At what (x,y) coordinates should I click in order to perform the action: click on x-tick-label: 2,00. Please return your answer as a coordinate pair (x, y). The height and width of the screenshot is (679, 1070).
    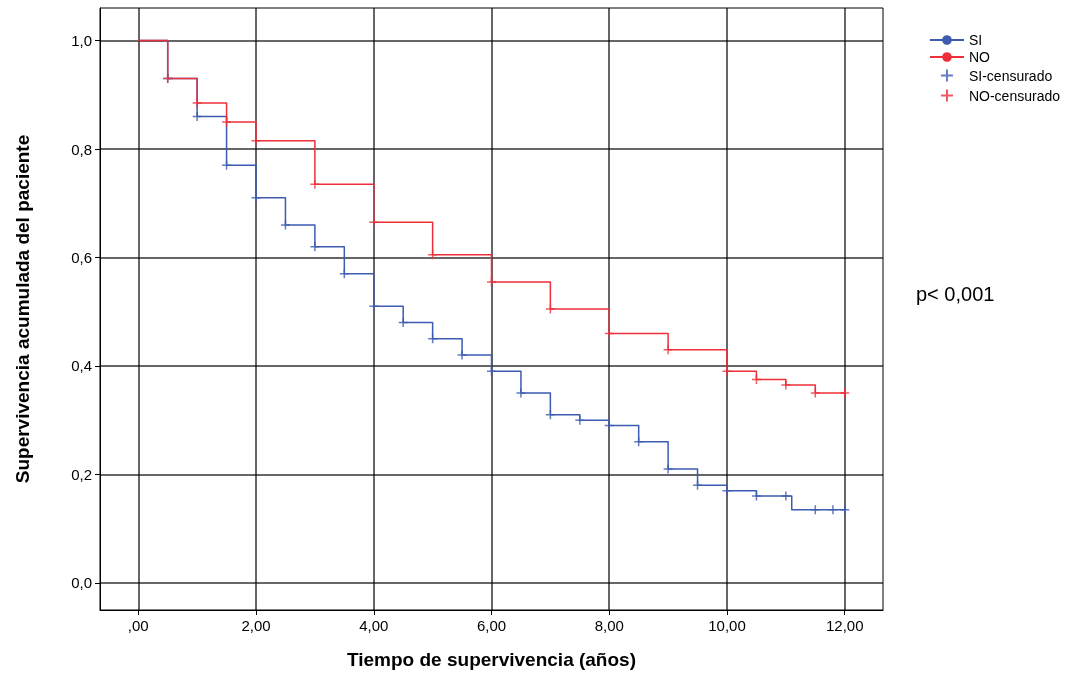
    Looking at the image, I should click on (256, 625).